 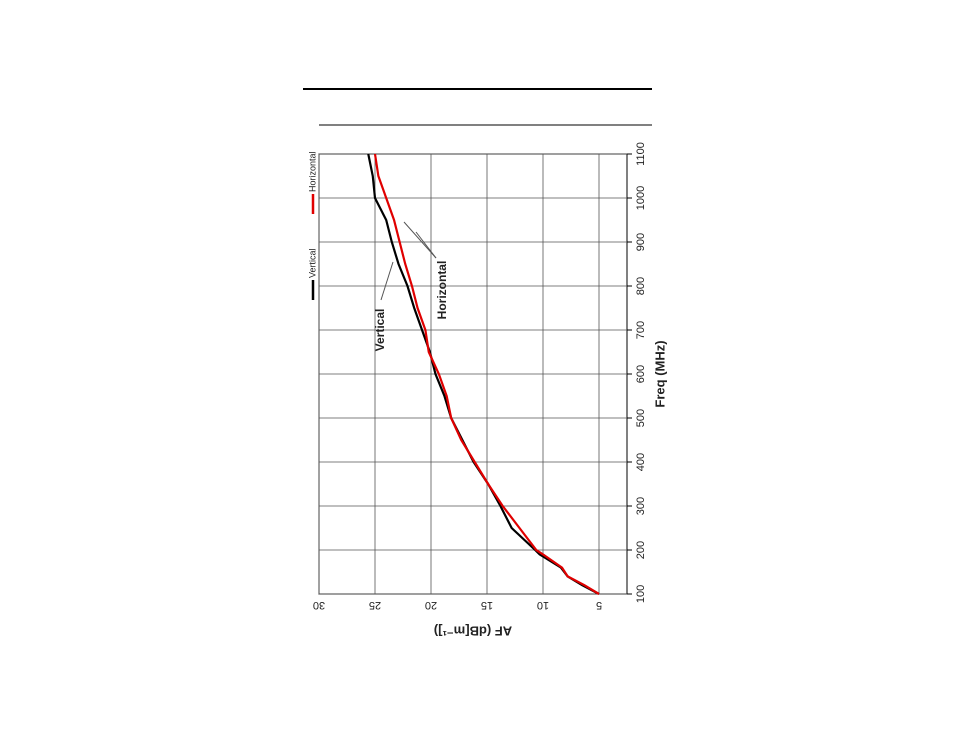 I want to click on x-tick-label: 100, so click(x=641, y=594).